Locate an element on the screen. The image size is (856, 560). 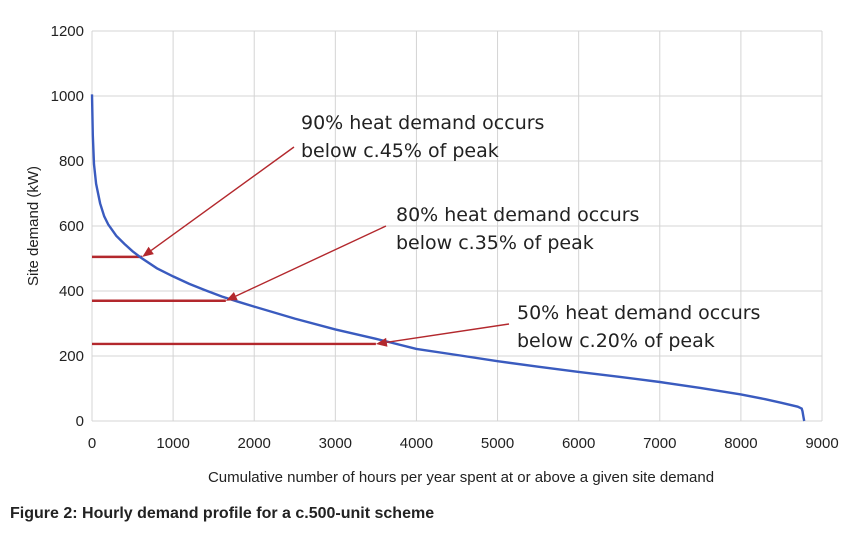
y-tick-labels: 0 200 400 600 800 1000 1200 is located at coordinates (67, 226).